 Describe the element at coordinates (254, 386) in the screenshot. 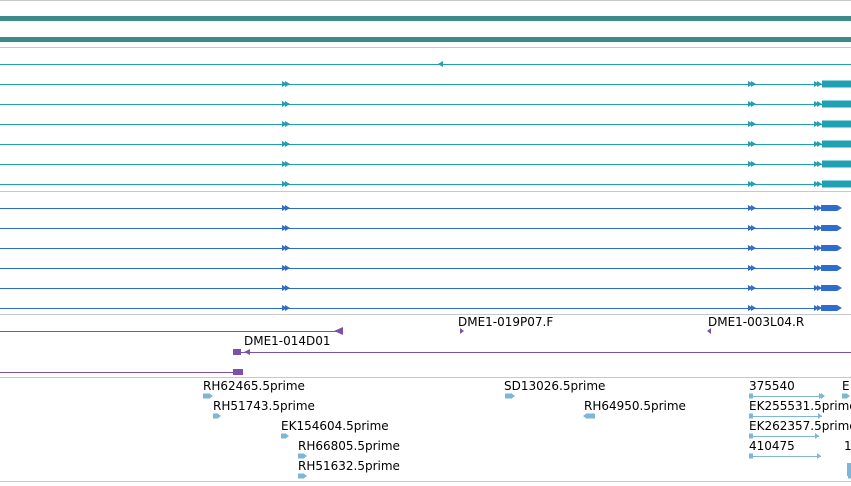

I see `est-label: RH62465.5prime` at that location.